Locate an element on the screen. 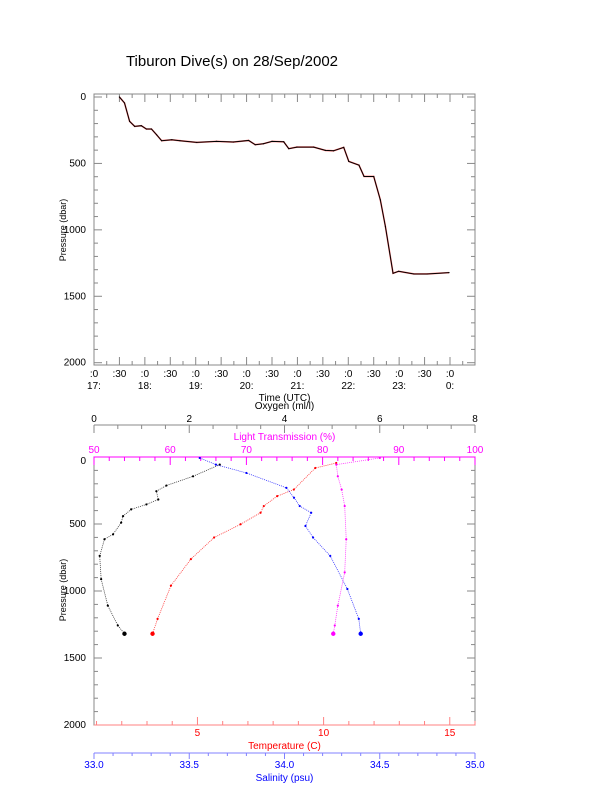  pressure-series-red is located at coordinates (284, 185).